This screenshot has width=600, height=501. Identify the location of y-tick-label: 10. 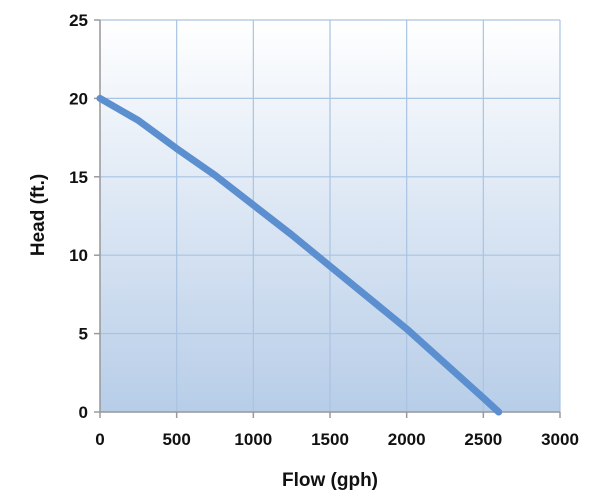
(78, 255).